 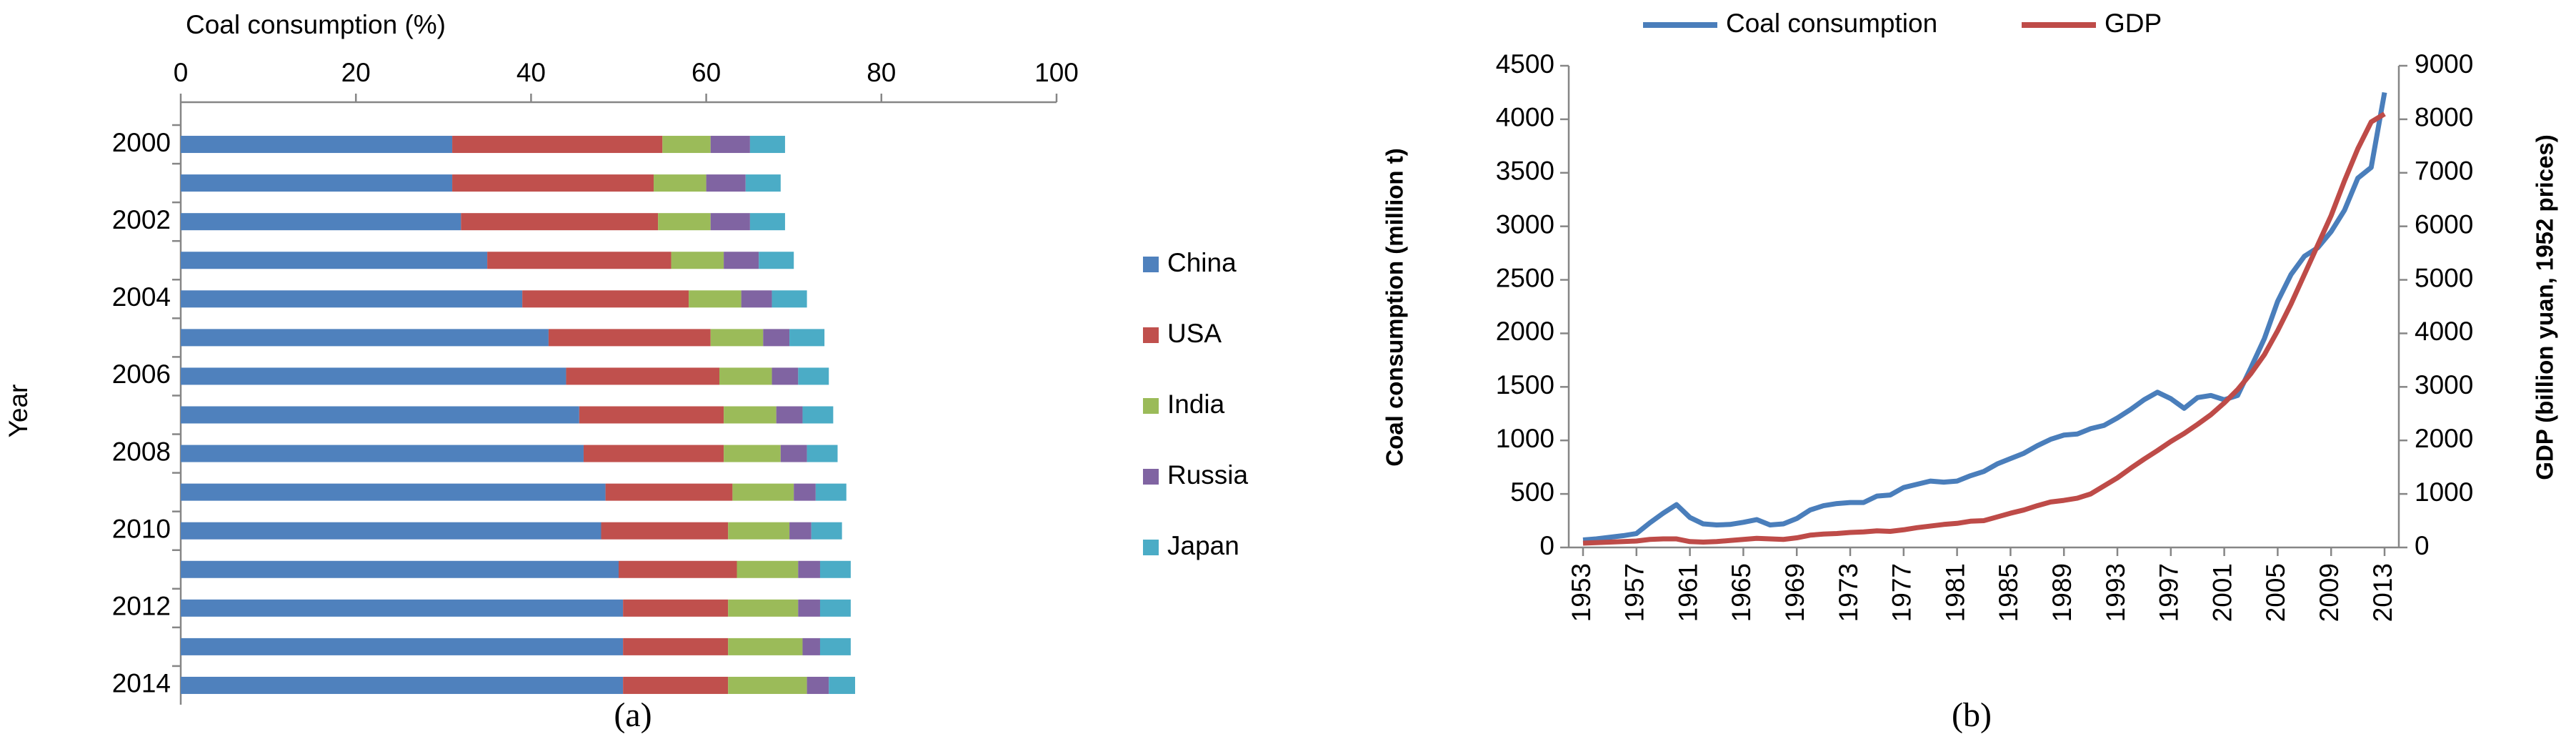 I want to click on y-tick-label: 2010, so click(x=142, y=528).